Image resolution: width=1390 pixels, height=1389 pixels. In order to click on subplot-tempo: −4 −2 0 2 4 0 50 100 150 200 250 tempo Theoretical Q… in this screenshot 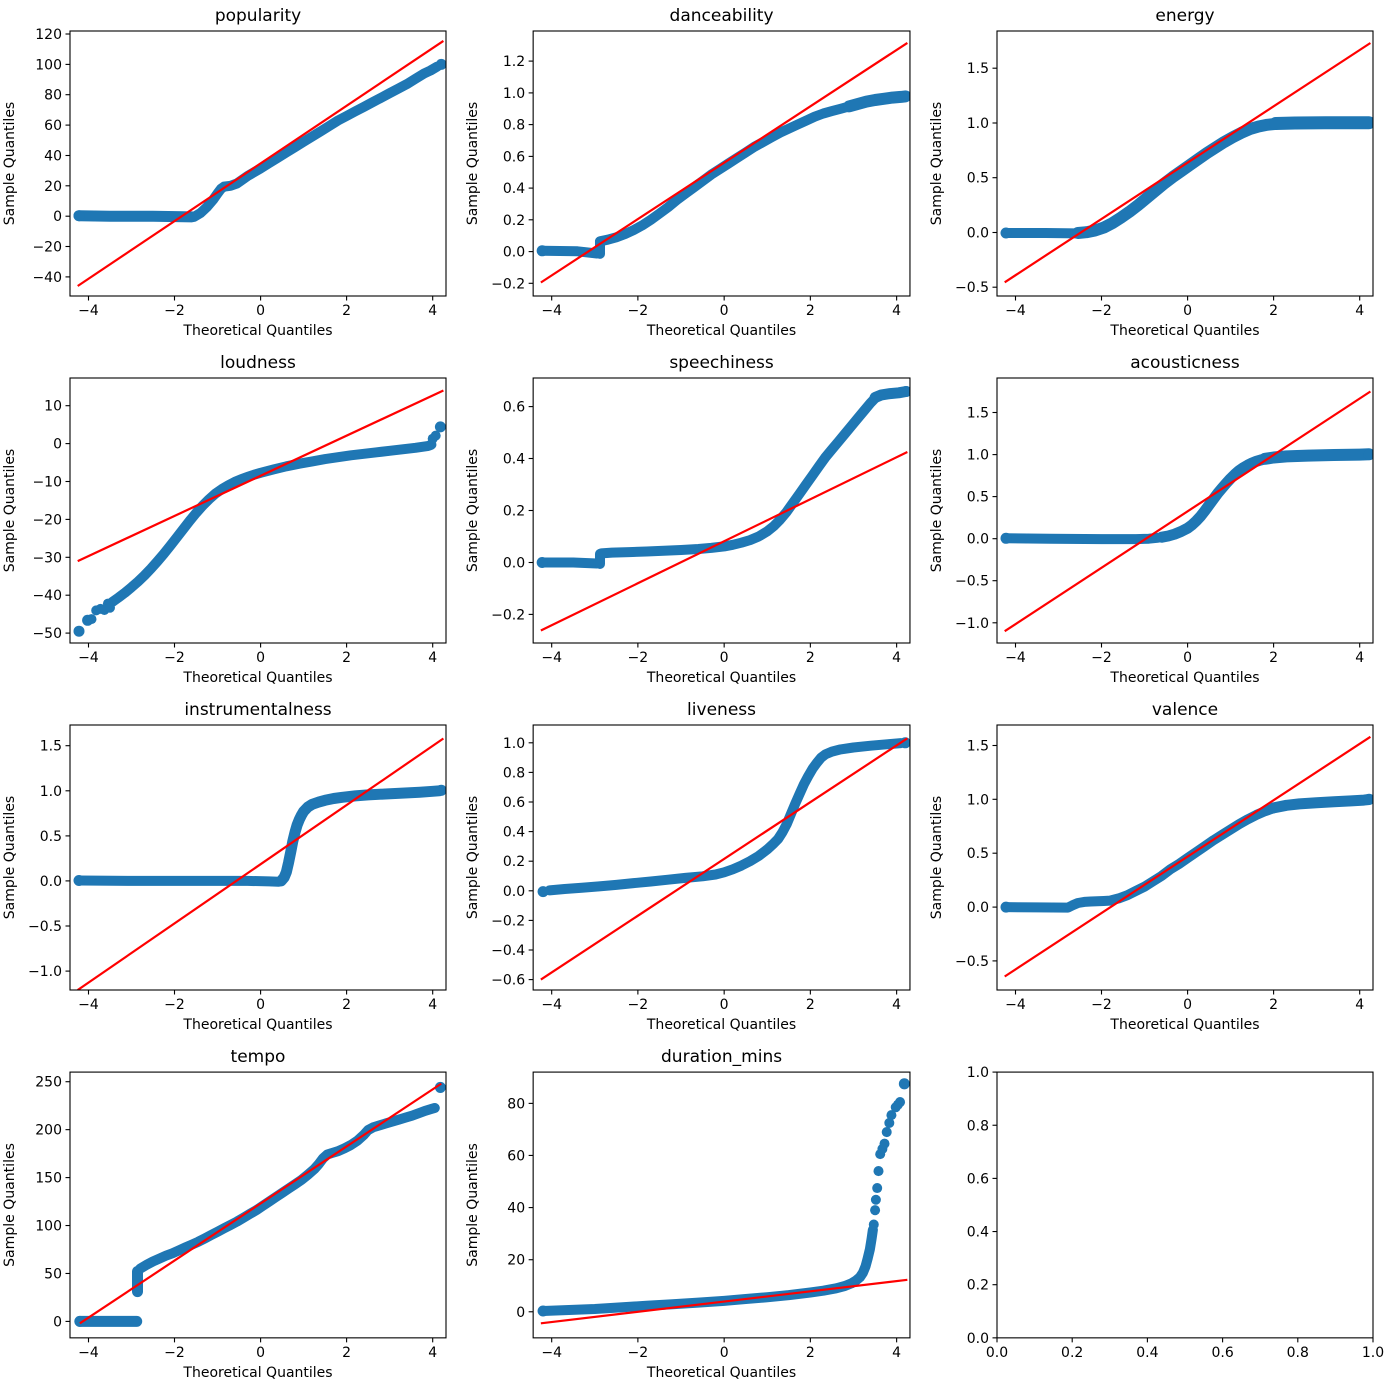, I will do `click(231, 1215)`.